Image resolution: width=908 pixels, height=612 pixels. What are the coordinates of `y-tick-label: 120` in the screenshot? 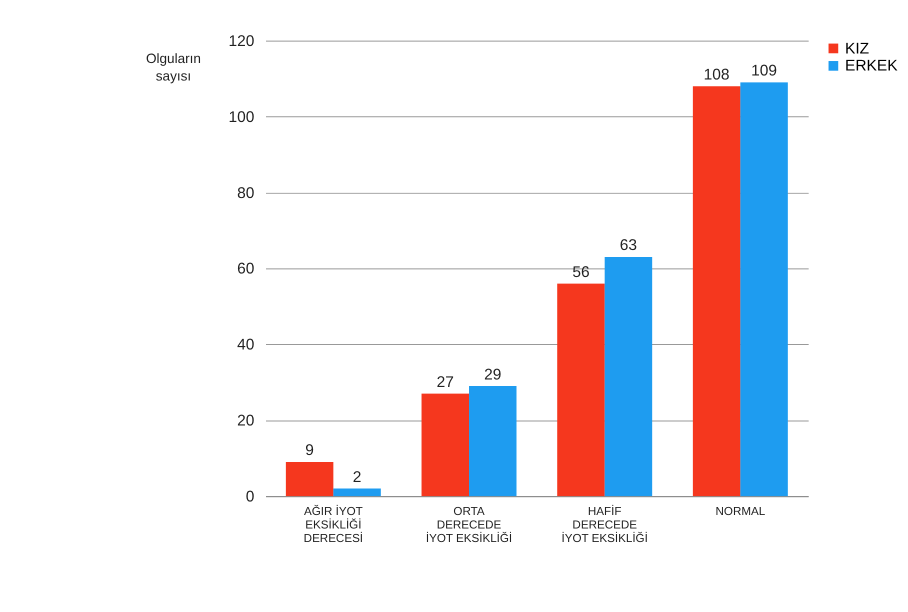 It's located at (241, 41).